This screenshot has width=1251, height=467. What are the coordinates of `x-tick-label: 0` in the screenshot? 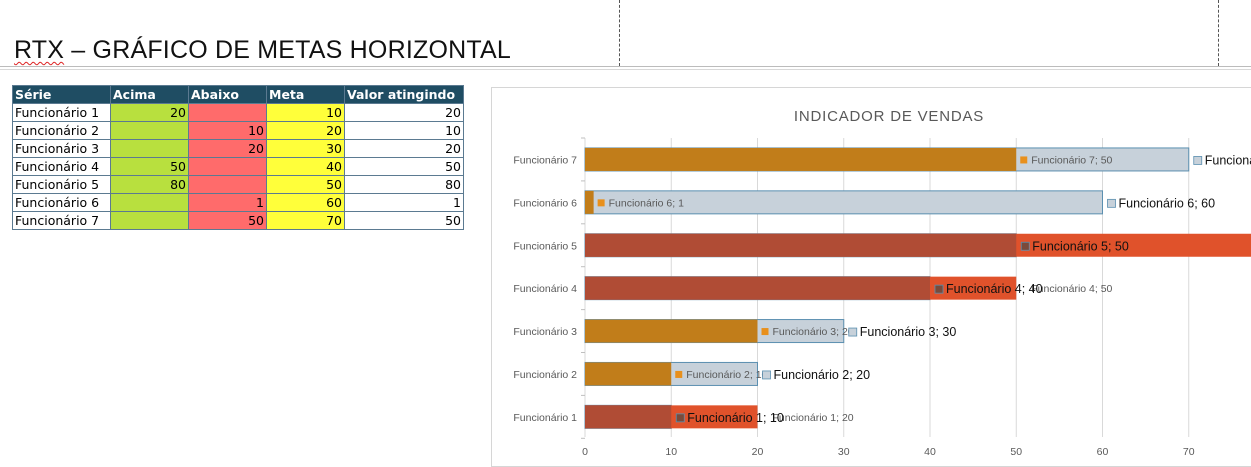 It's located at (585, 452).